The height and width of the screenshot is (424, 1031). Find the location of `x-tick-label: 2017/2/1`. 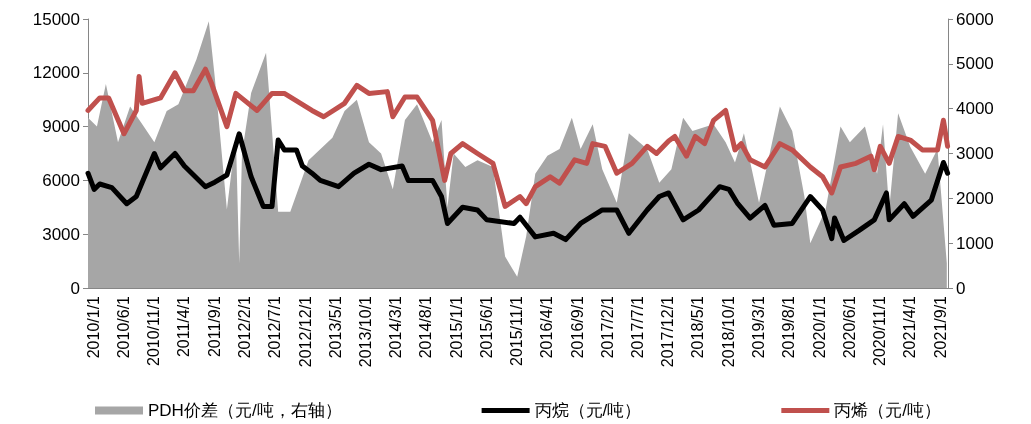

x-tick-label: 2017/2/1 is located at coordinates (608, 327).